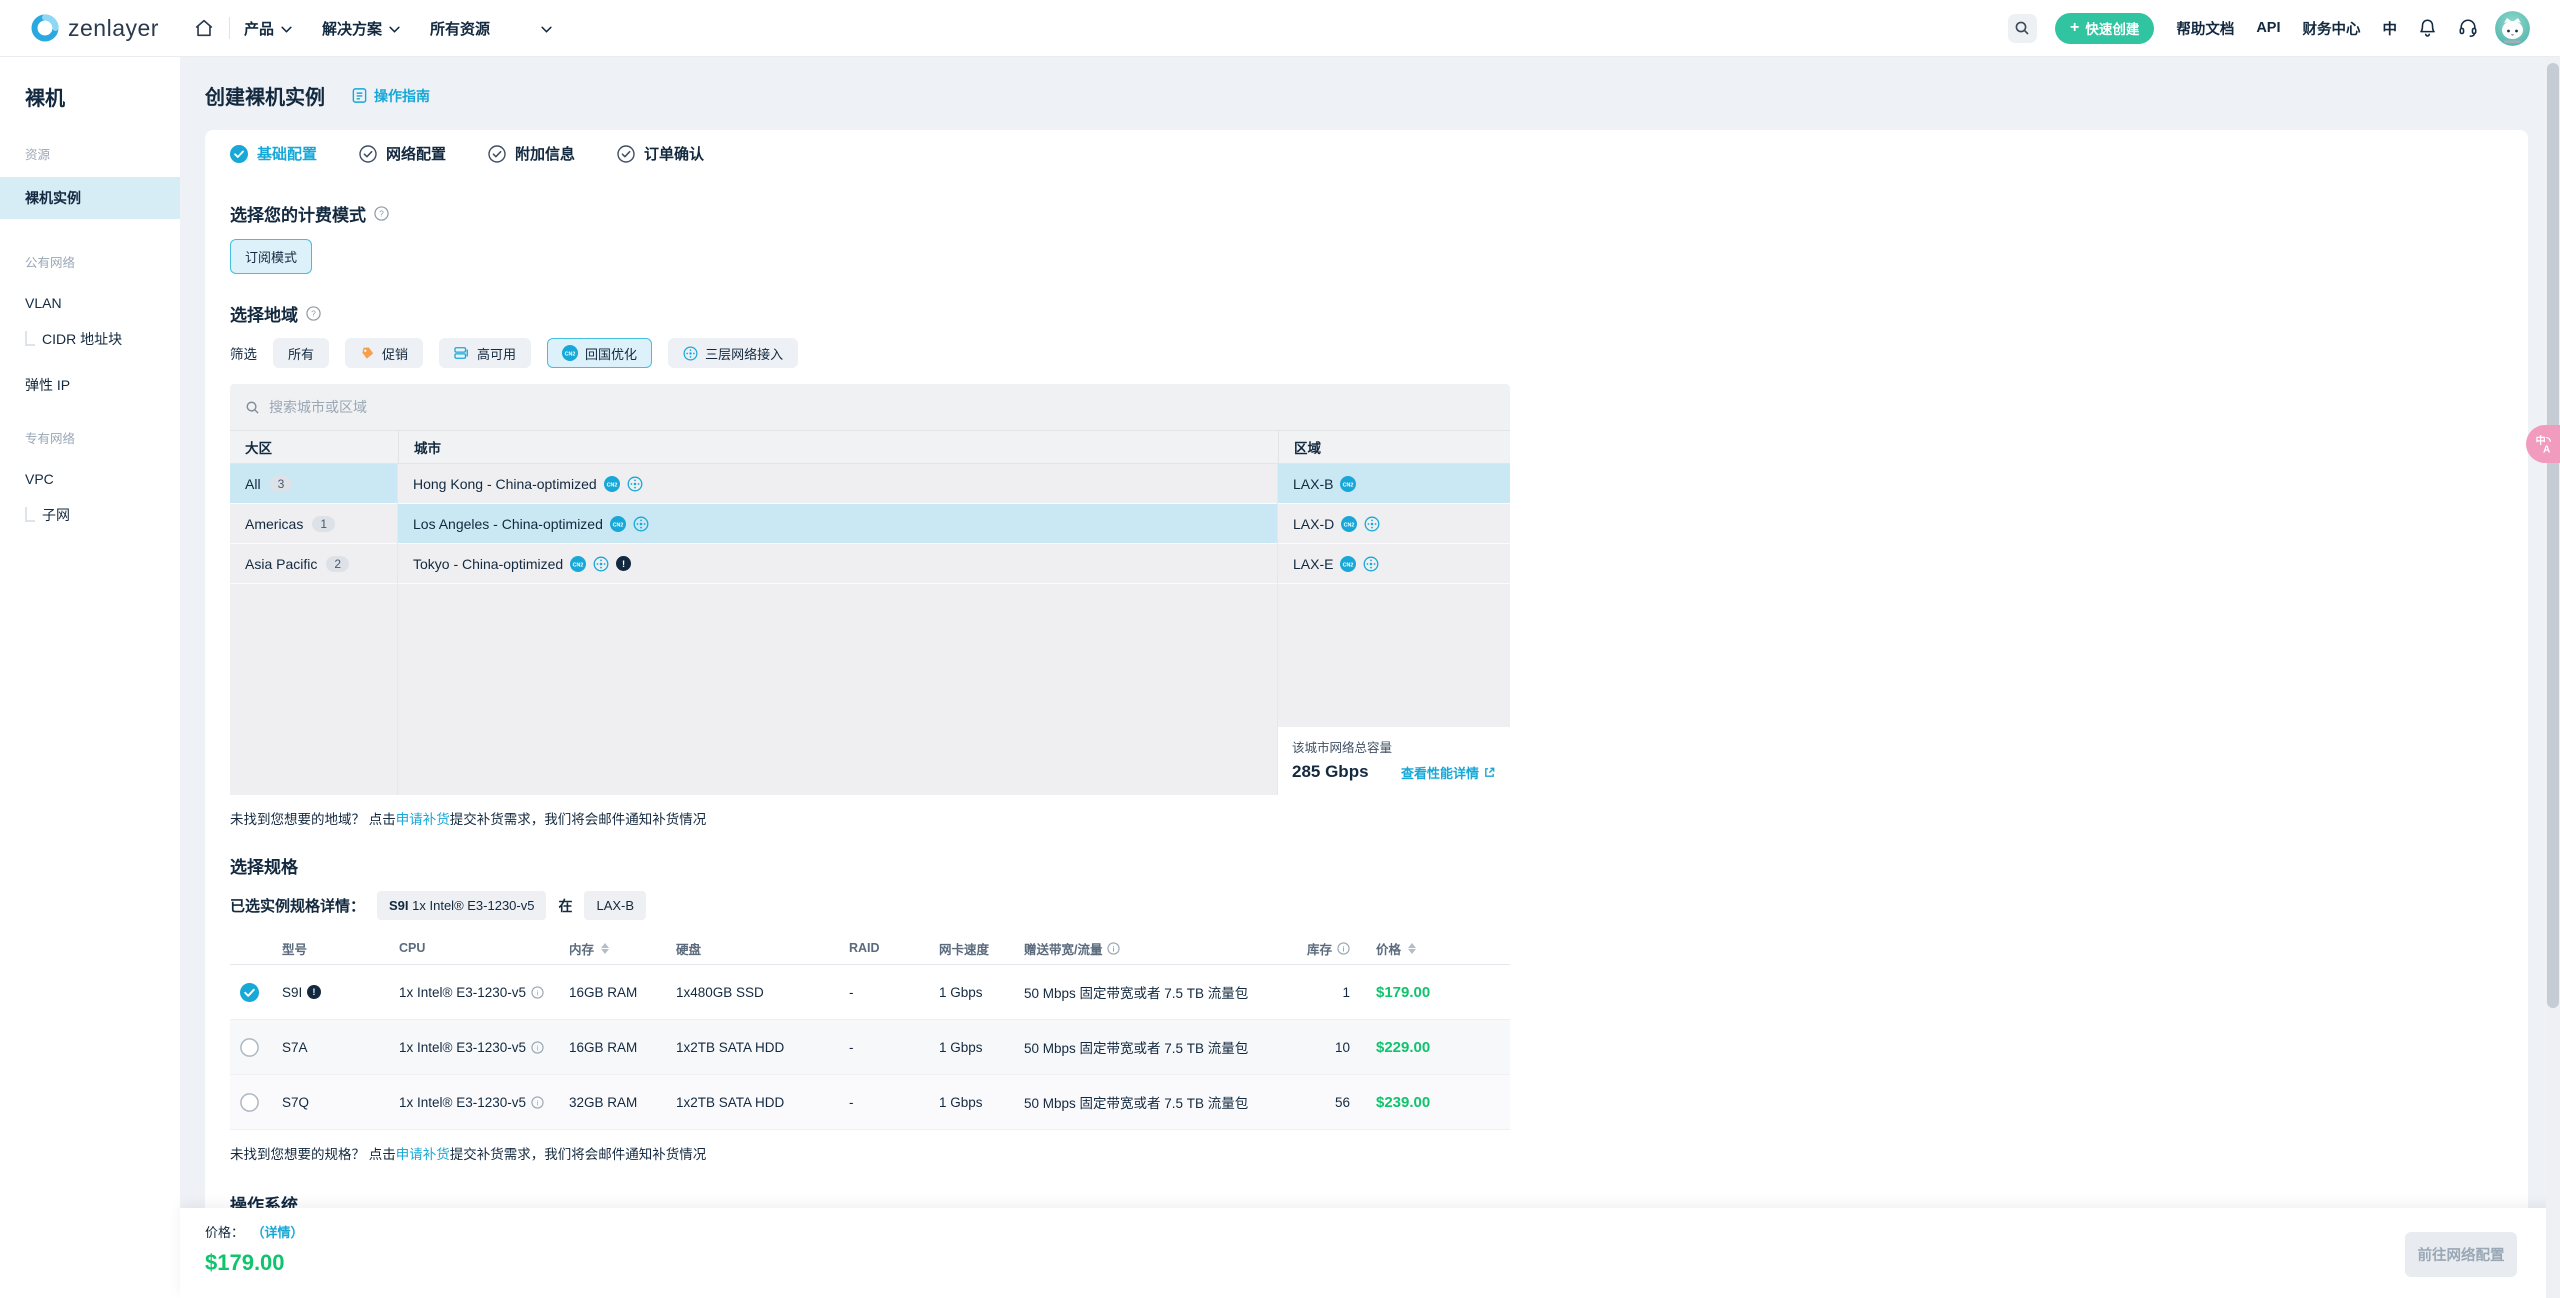 The height and width of the screenshot is (1298, 2560). I want to click on scrollbar-thumb, so click(2553, 535).